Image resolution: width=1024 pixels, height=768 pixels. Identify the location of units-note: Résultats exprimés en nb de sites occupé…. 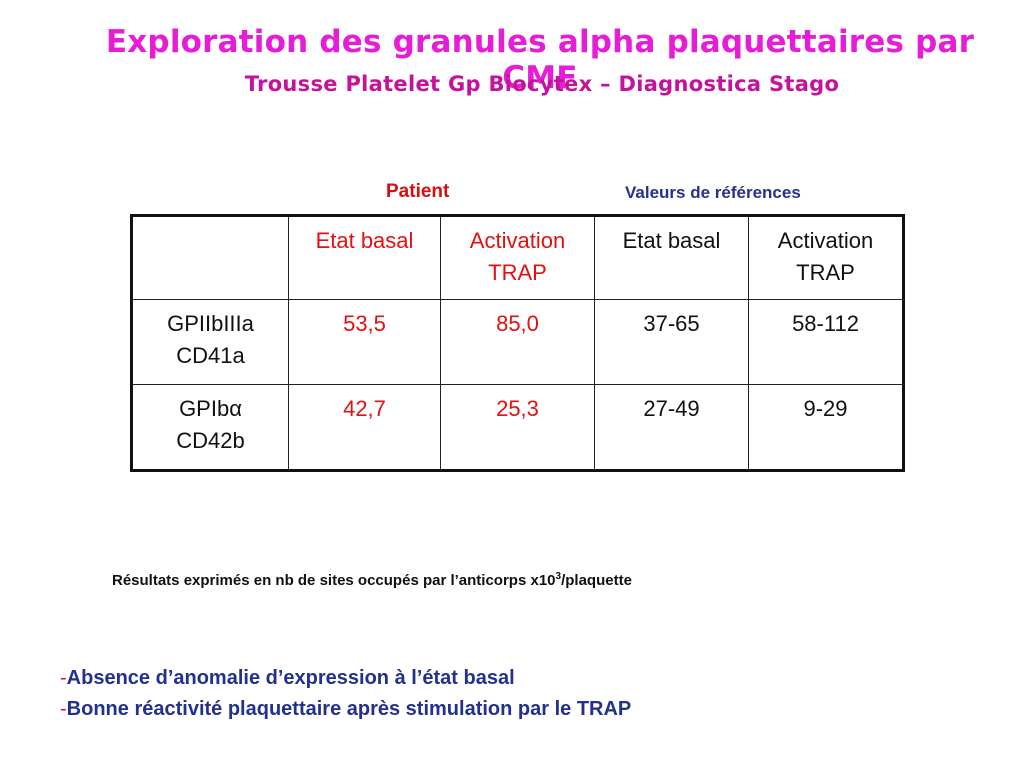
(372, 580).